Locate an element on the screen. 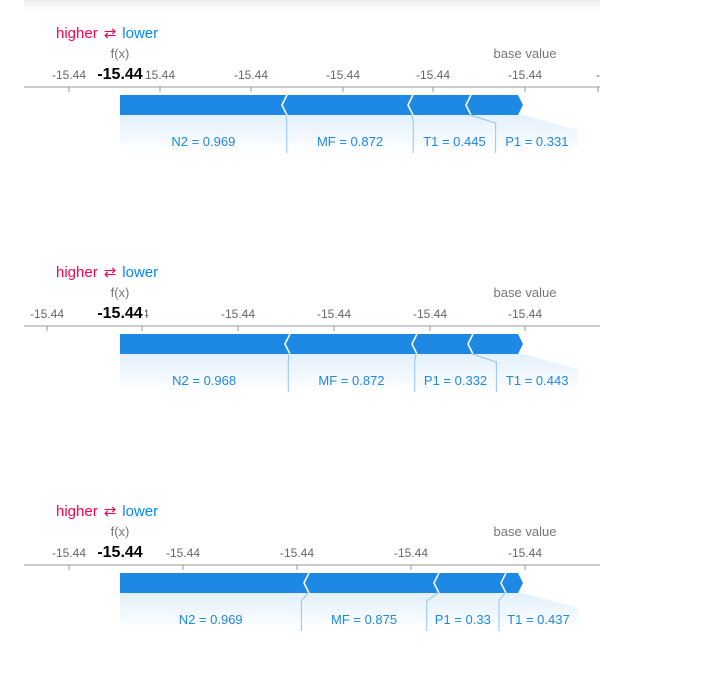 This screenshot has width=702, height=698. feature-label: P1 = 0.33 is located at coordinates (463, 619).